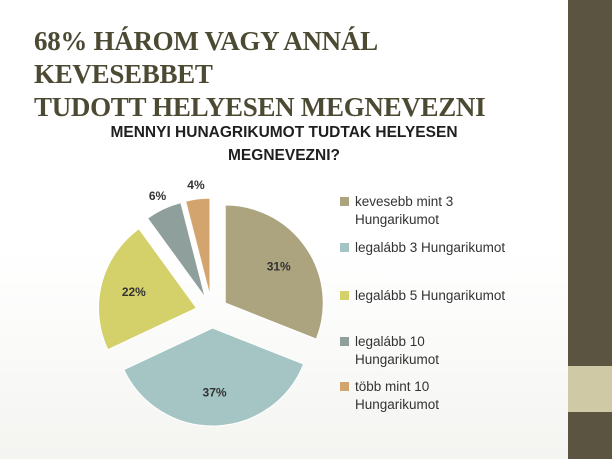  What do you see at coordinates (455, 211) in the screenshot?
I see `legend-label: kevesebb mint 3 Hungarikumot` at bounding box center [455, 211].